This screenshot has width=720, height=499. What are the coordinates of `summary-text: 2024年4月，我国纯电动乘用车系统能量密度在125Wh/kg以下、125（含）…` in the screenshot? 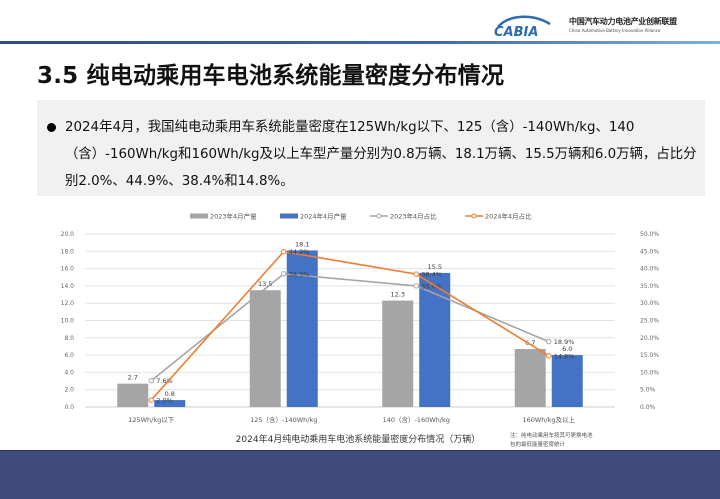 It's located at (381, 154).